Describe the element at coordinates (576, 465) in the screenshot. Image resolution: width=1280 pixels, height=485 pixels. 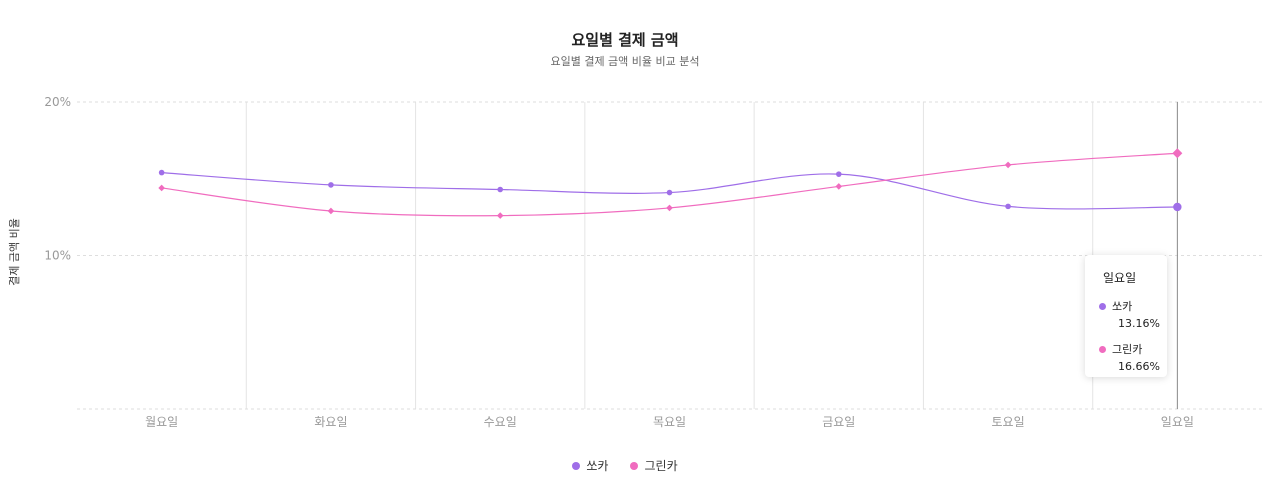
I see `legend-marker-socar` at that location.